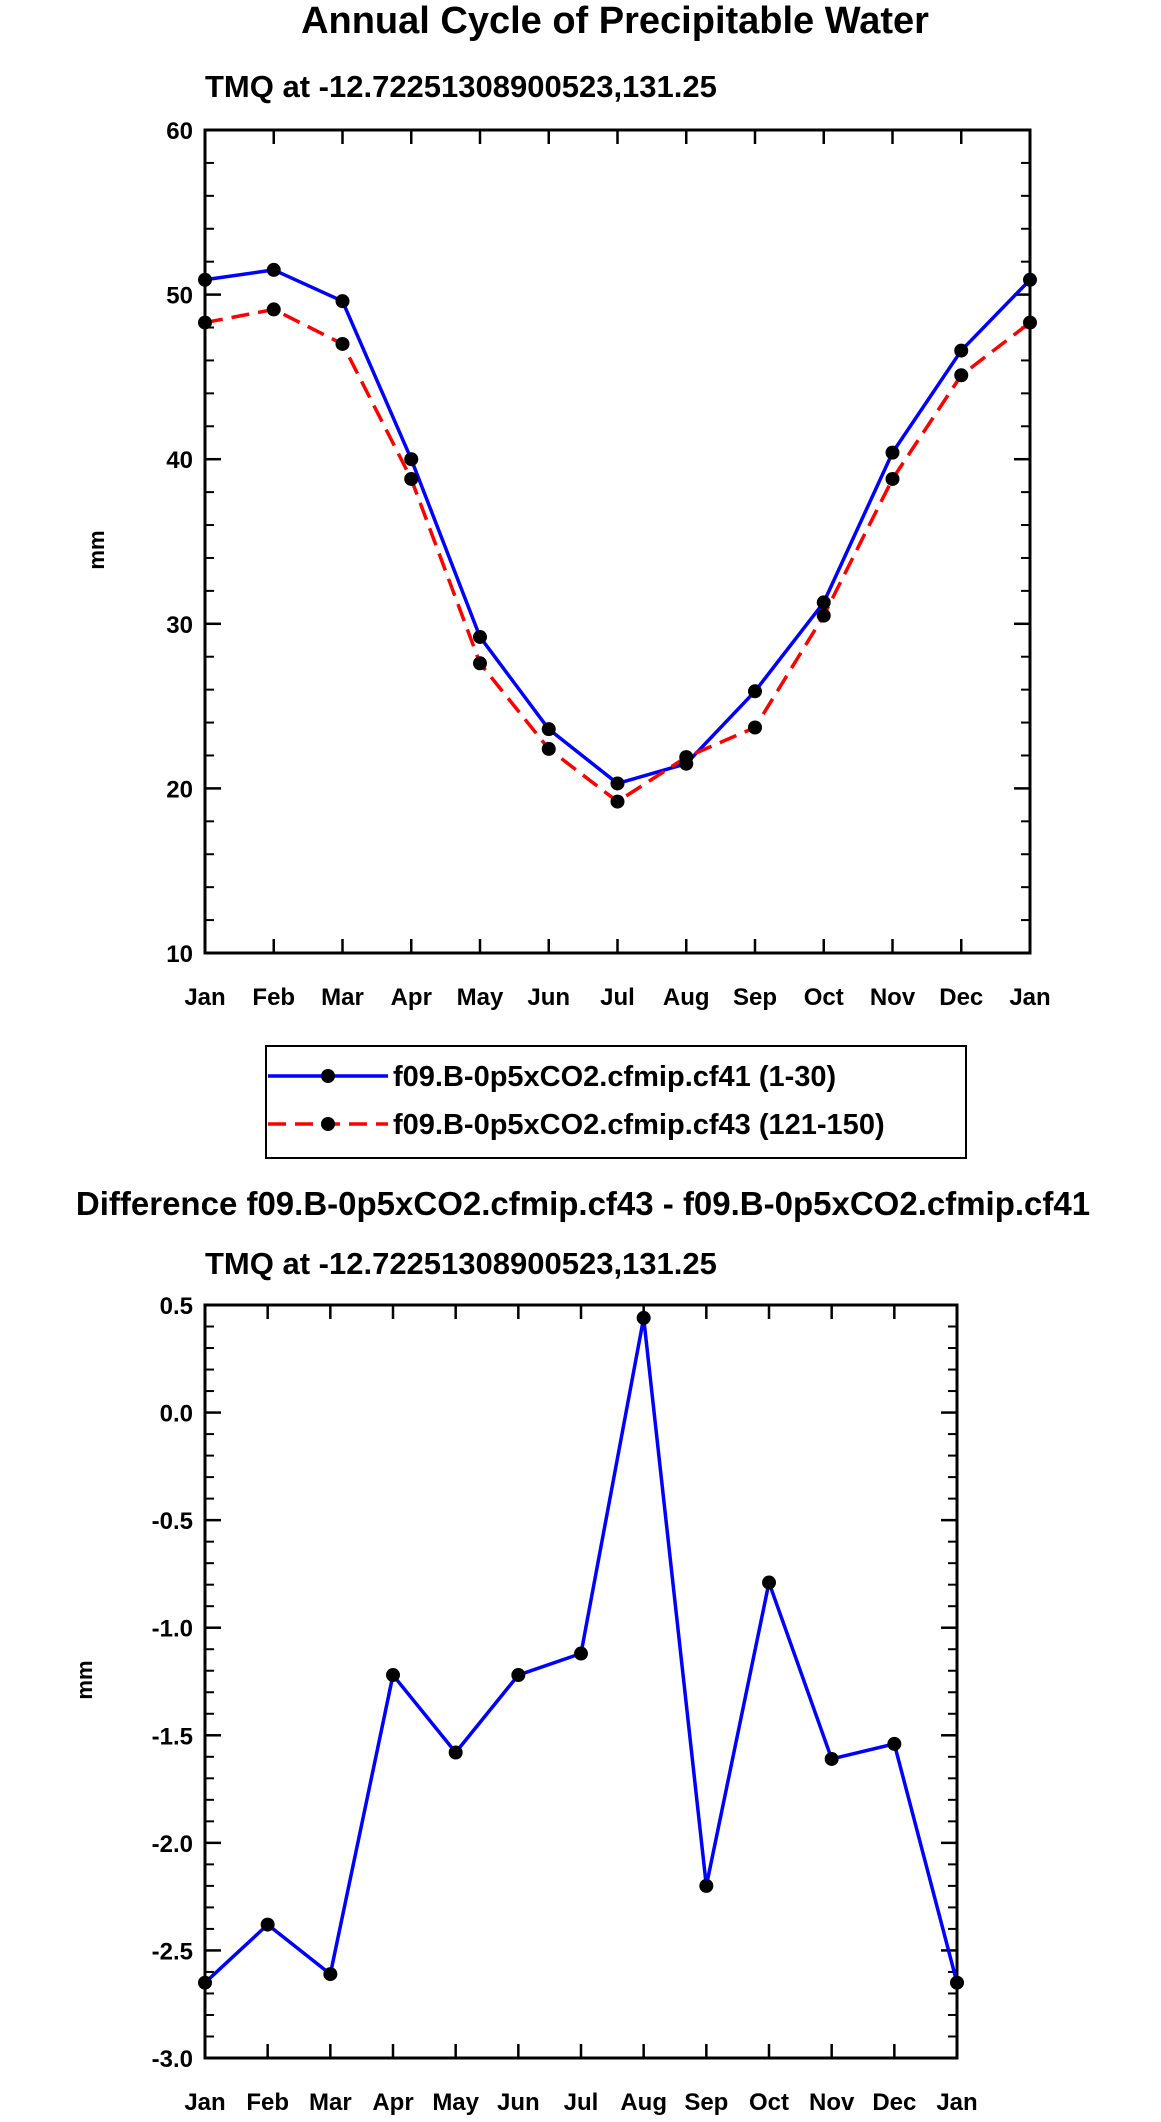 This screenshot has height=2122, width=1161. What do you see at coordinates (179, 625) in the screenshot?
I see `chart1-ytick-label: 30` at bounding box center [179, 625].